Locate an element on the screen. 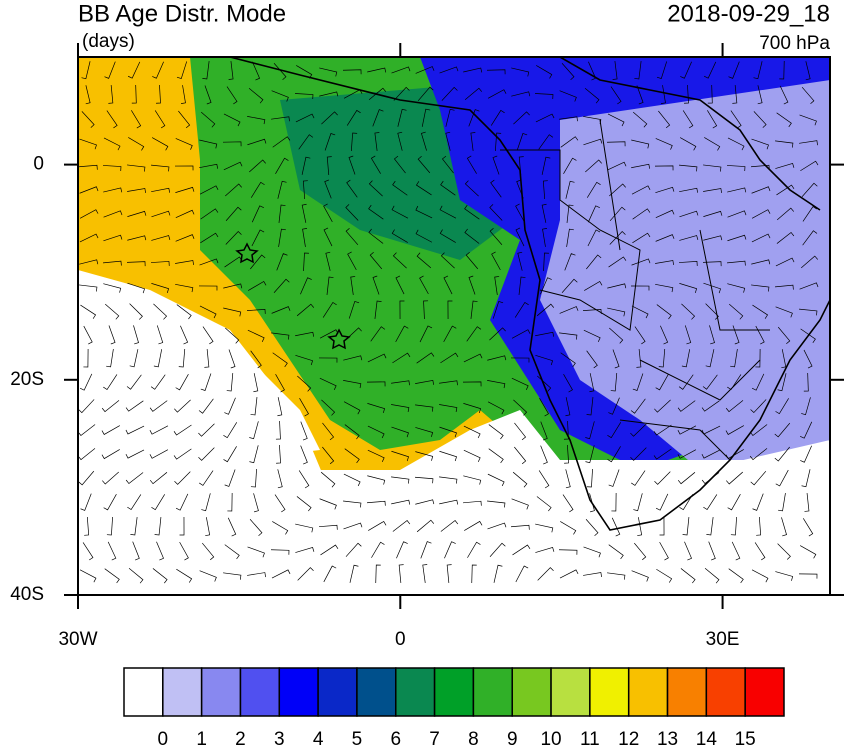 This screenshot has height=750, width=850. title: BB Age Distr. Mode is located at coordinates (182, 13).